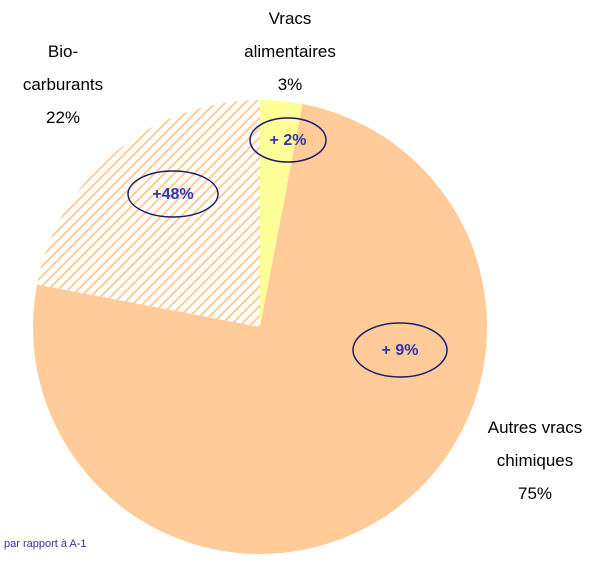 The image size is (606, 566). What do you see at coordinates (45, 544) in the screenshot?
I see `footnote: par rapport à A-1` at bounding box center [45, 544].